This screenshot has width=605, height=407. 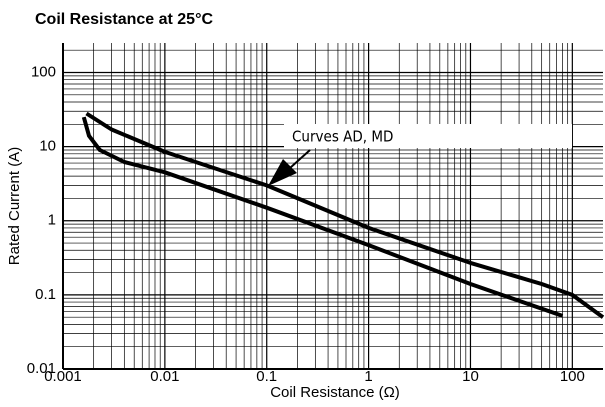 What do you see at coordinates (41, 368) in the screenshot?
I see `y-tick-label: 0.01` at bounding box center [41, 368].